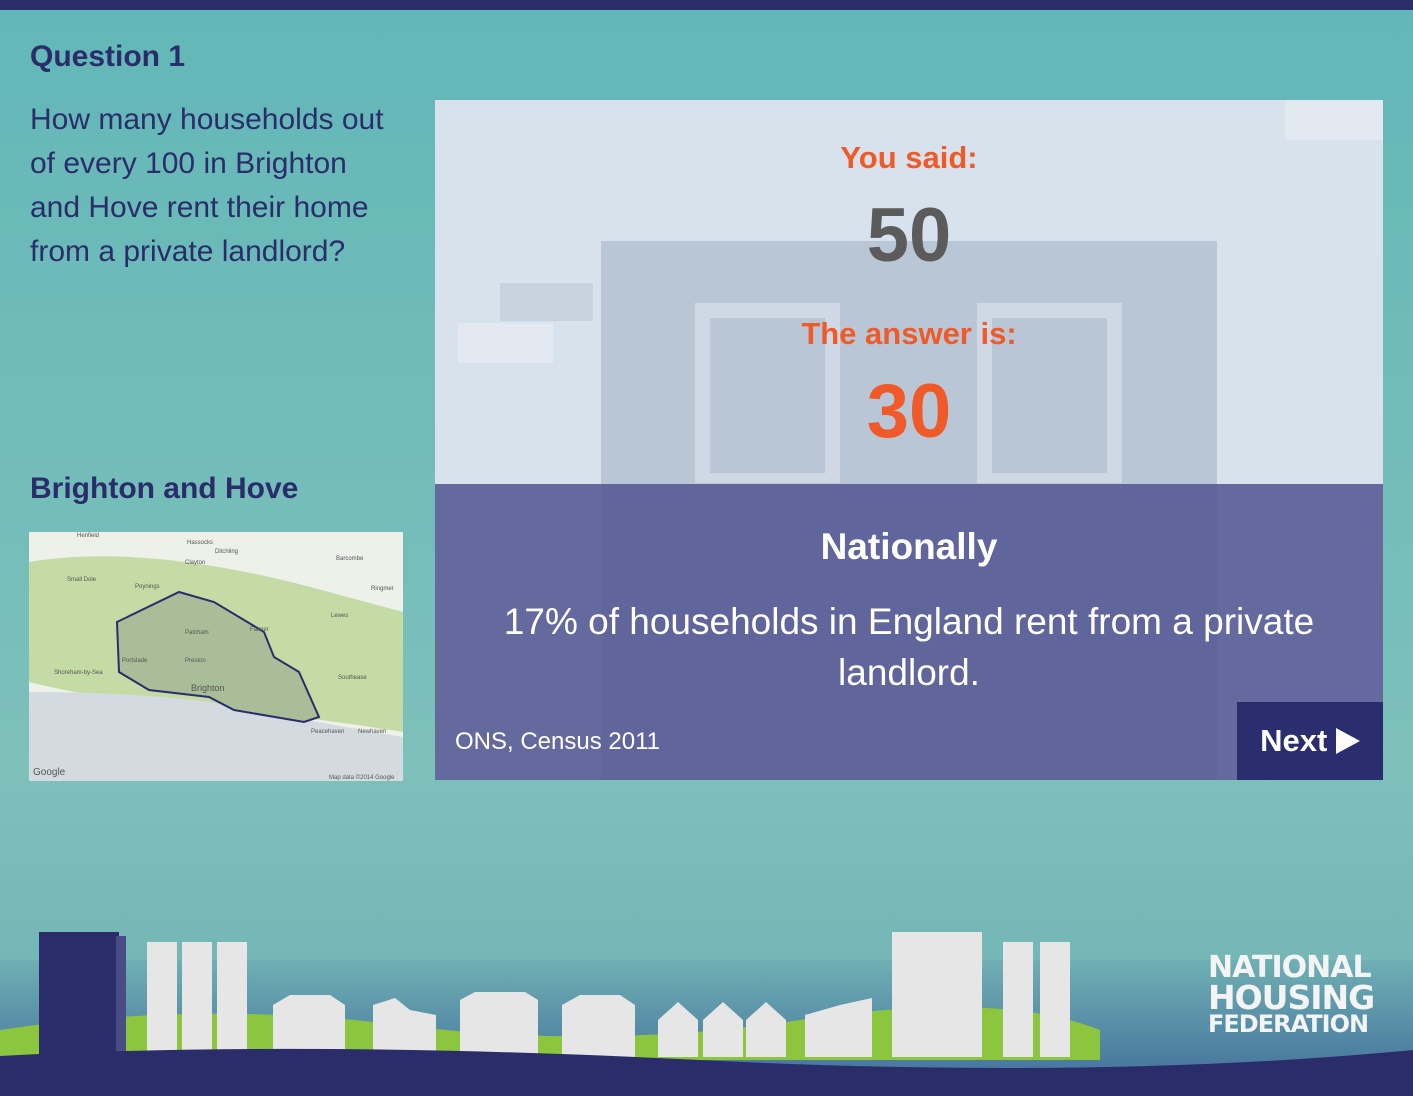 Image resolution: width=1413 pixels, height=1096 pixels. I want to click on map-label: Small Dole, so click(82, 580).